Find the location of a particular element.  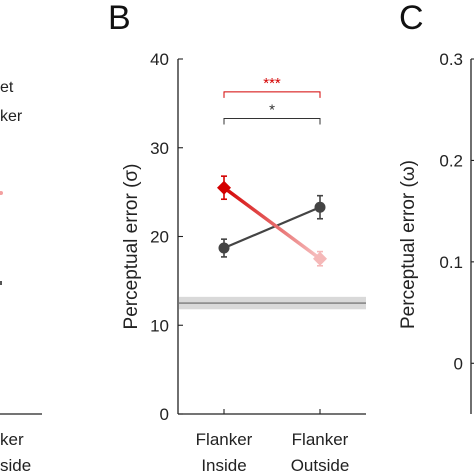

y-tick-label: 30 is located at coordinates (159, 148).